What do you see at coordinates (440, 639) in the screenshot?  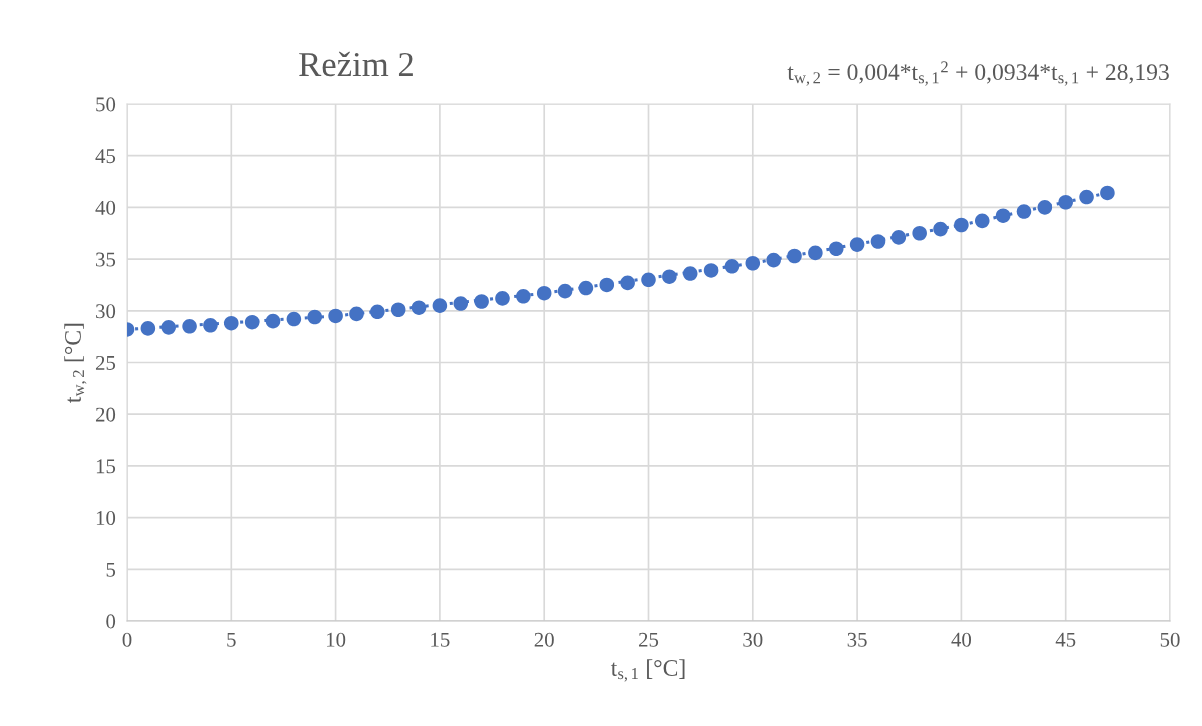 I see `x-tick-label: 15` at bounding box center [440, 639].